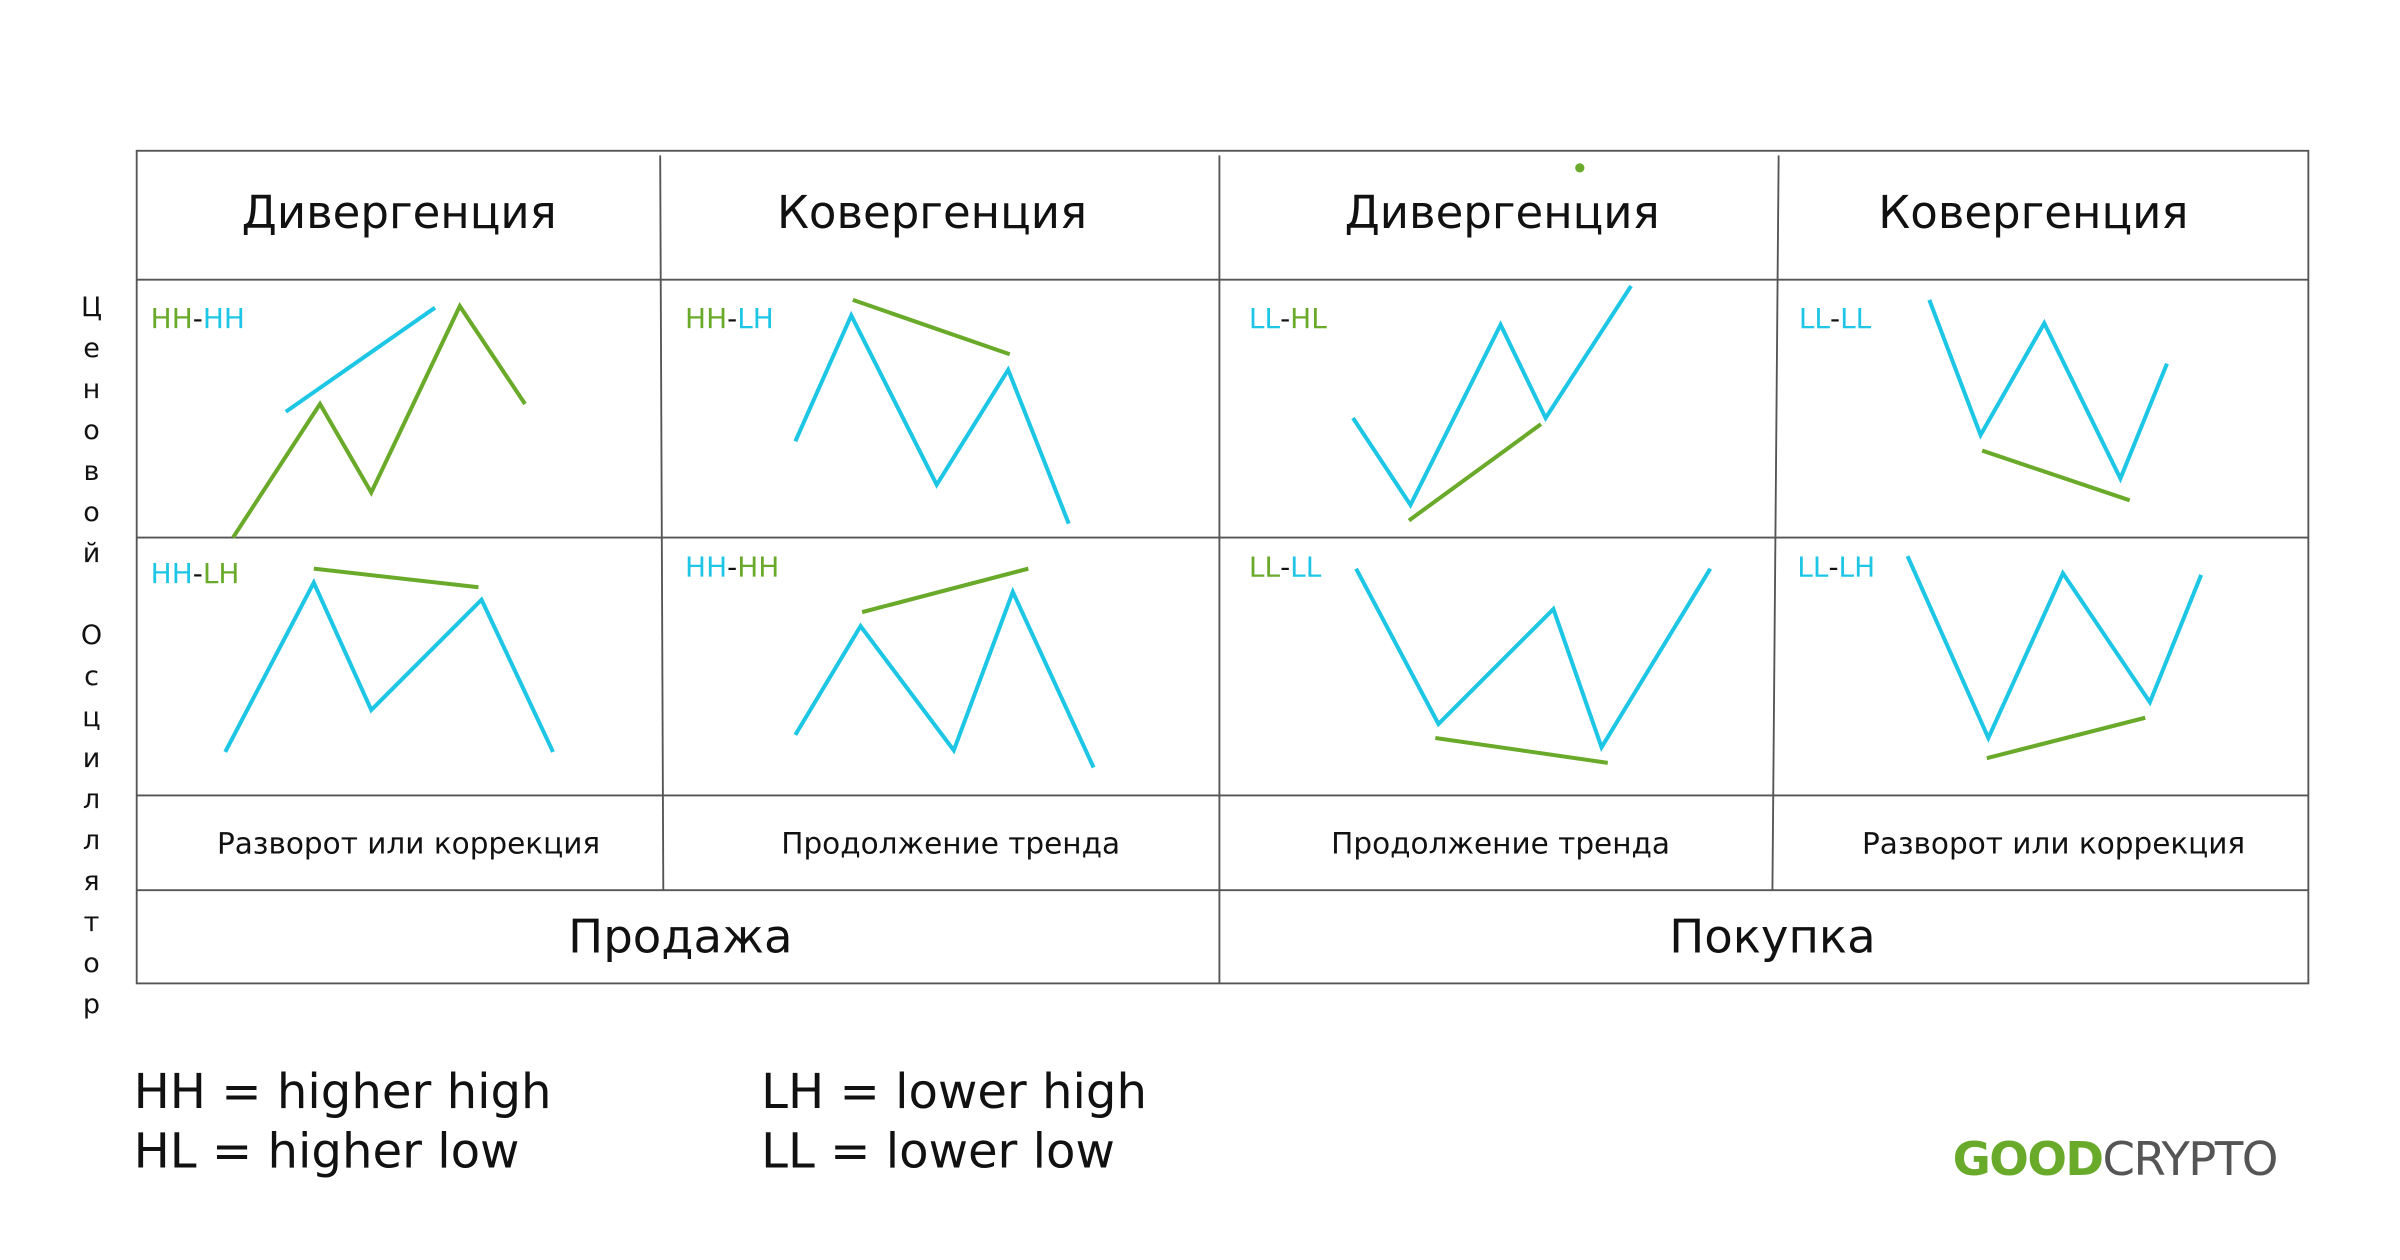 The width and height of the screenshot is (2400, 1260). Describe the element at coordinates (1580, 168) in the screenshot. I see `dot` at that location.